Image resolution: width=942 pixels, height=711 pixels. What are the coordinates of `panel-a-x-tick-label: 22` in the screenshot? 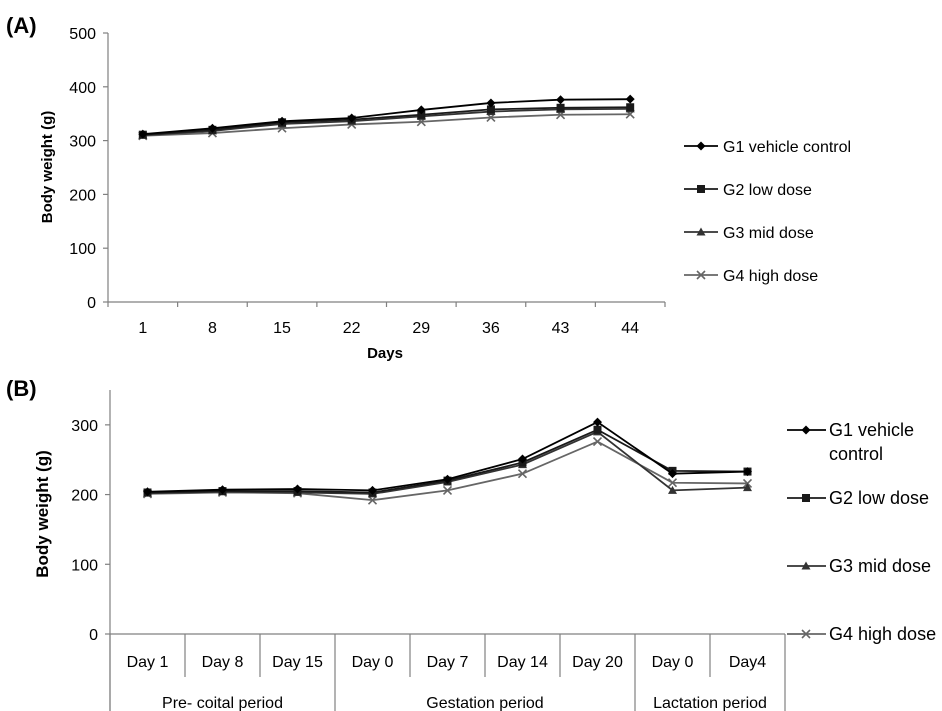 It's located at (352, 328).